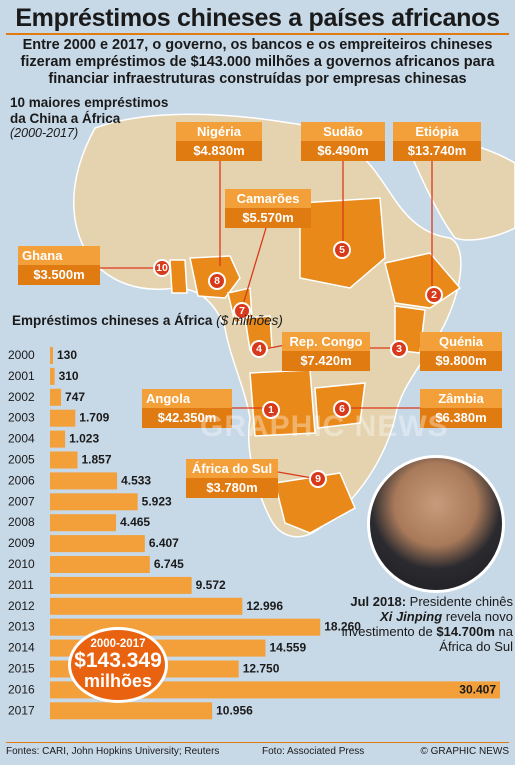  I want to click on loan-country: Rep. Congo, so click(326, 341).